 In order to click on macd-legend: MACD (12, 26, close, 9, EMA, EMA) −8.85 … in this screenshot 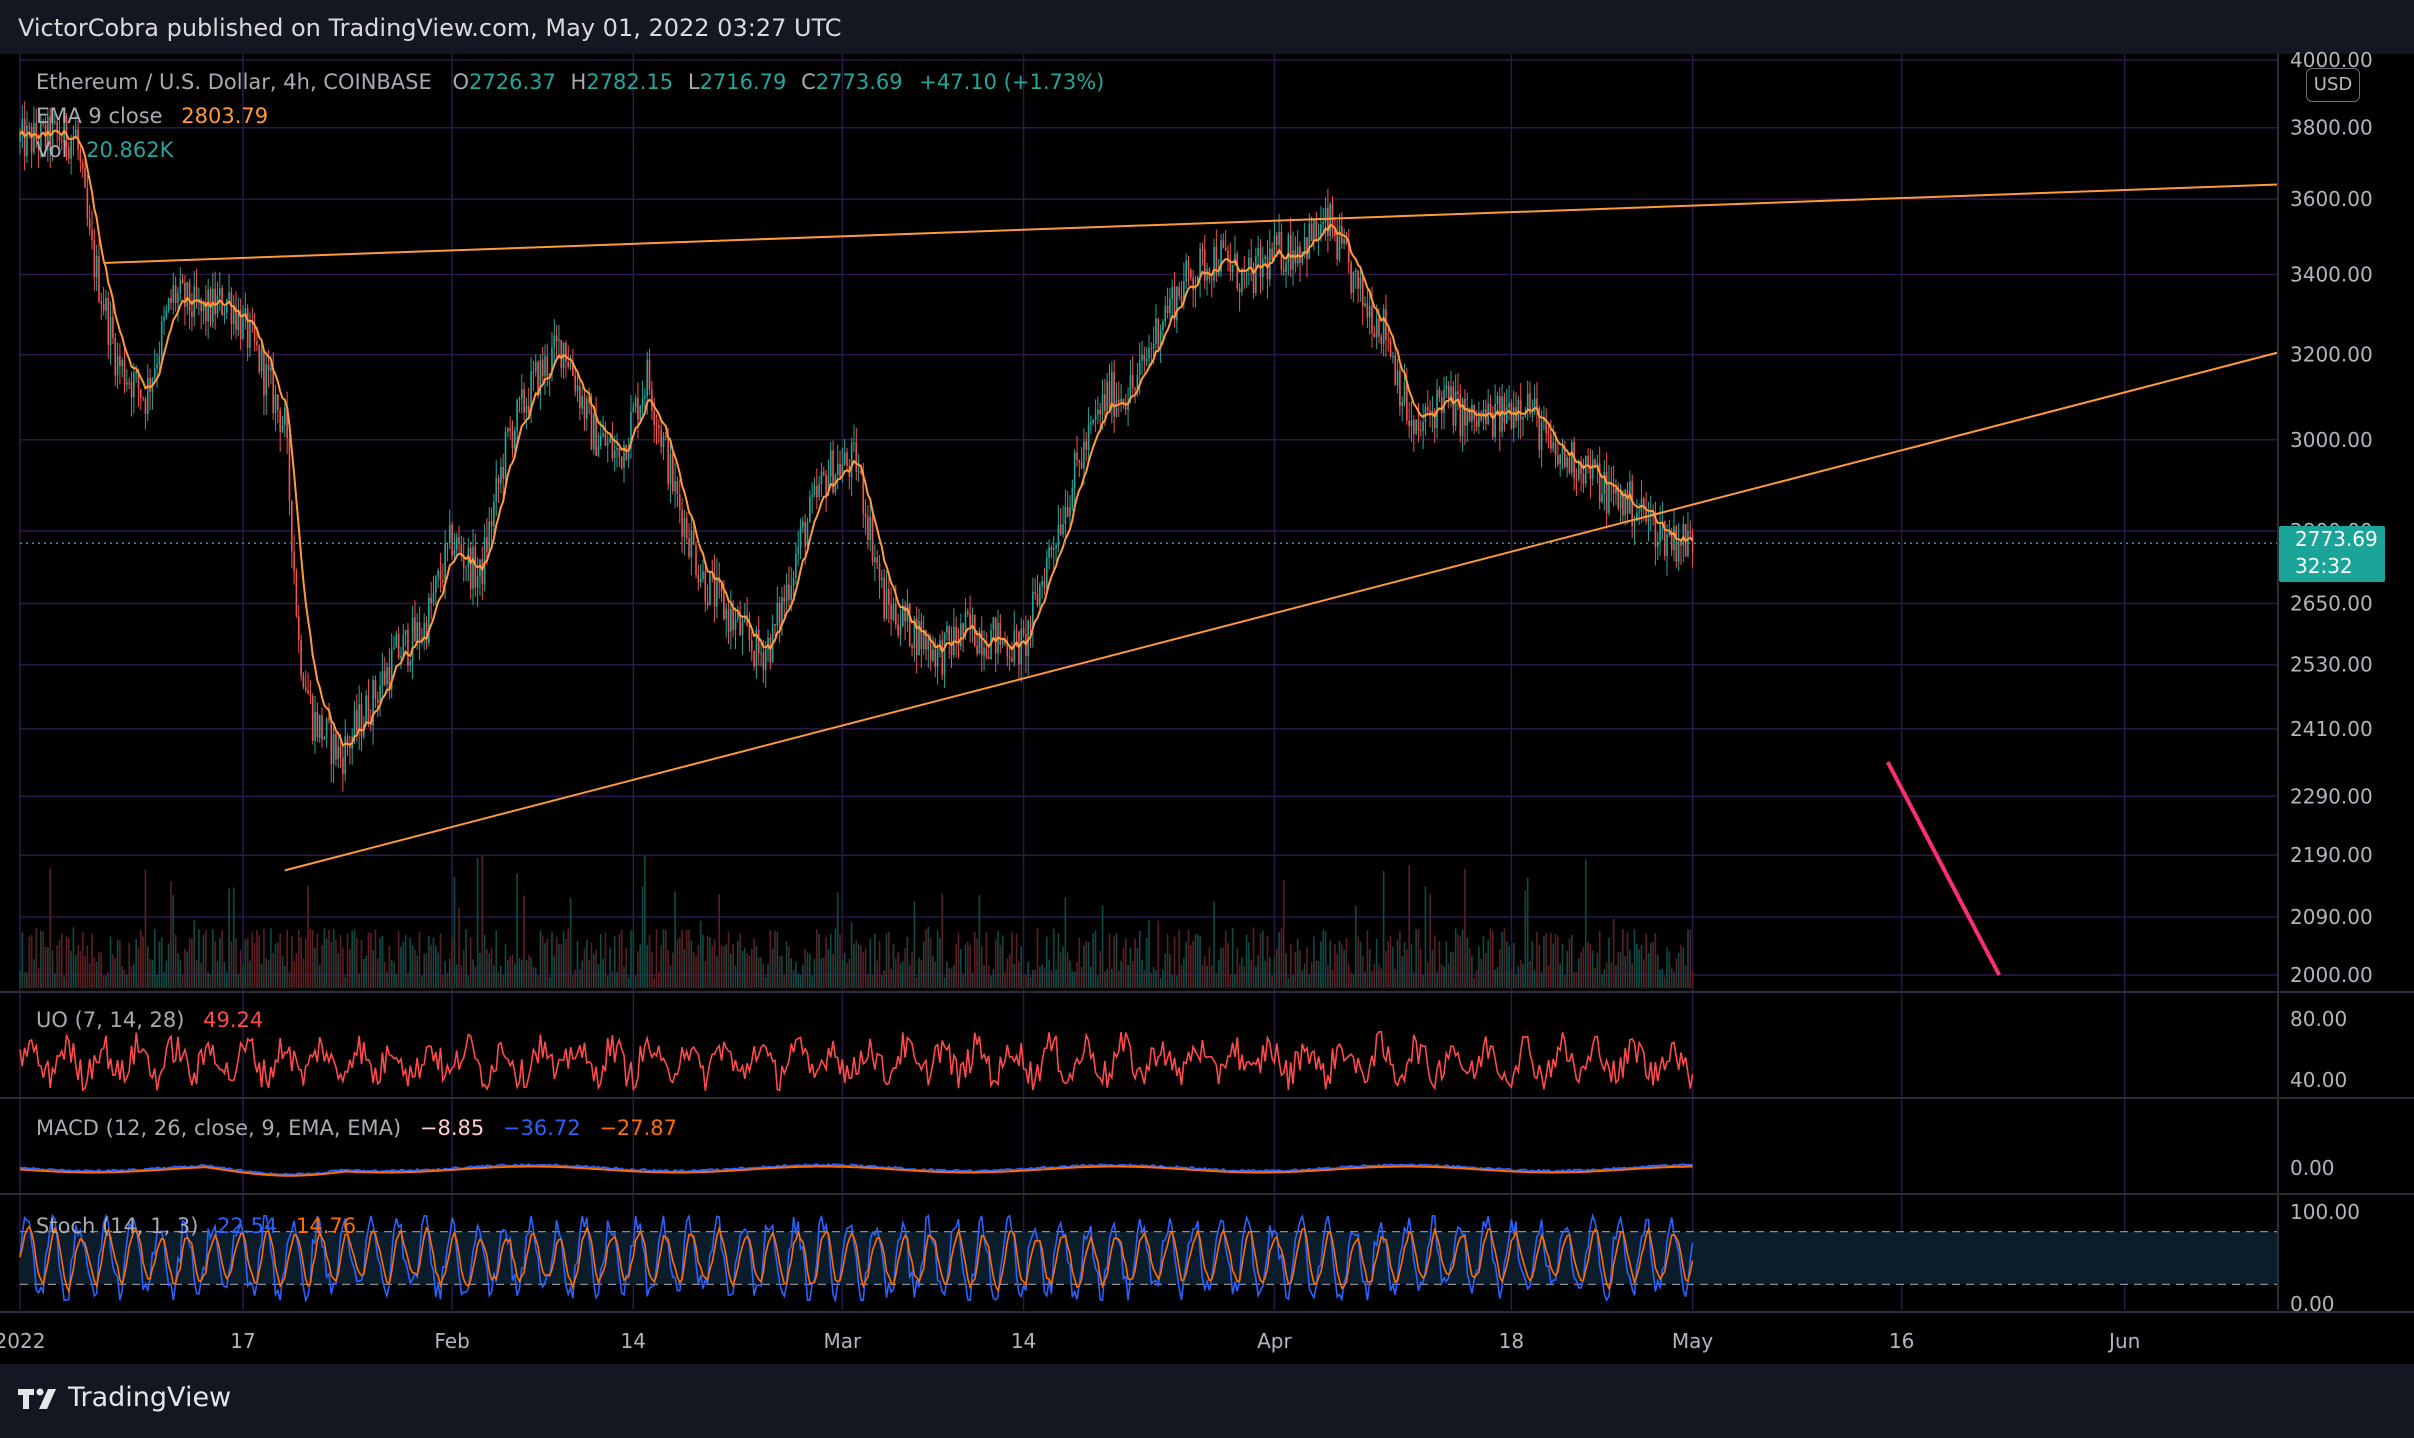, I will do `click(356, 1128)`.